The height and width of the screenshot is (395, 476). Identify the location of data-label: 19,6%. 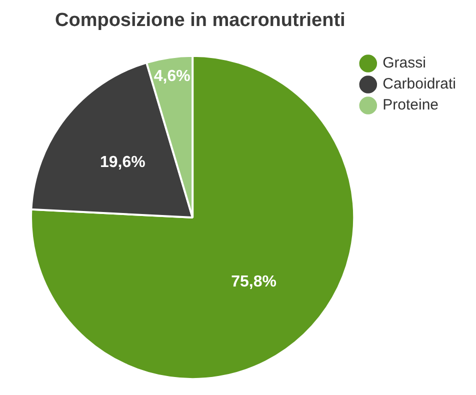
(123, 162).